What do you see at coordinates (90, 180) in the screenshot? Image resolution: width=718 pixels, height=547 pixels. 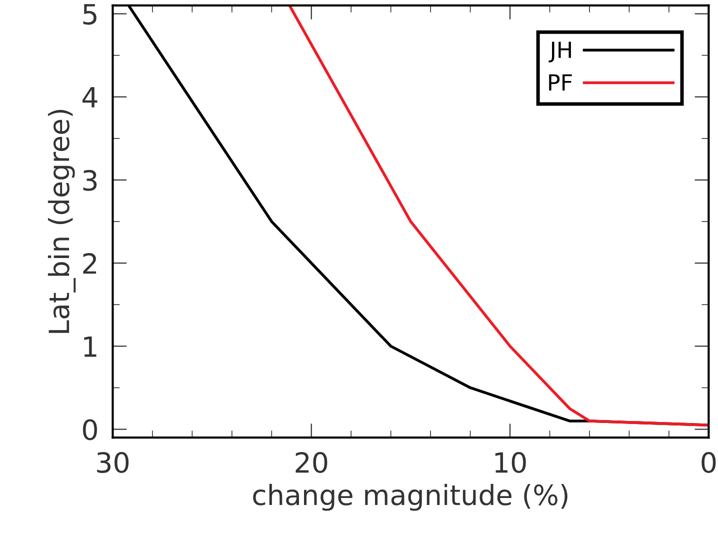 I see `y-tick-label: 3` at bounding box center [90, 180].